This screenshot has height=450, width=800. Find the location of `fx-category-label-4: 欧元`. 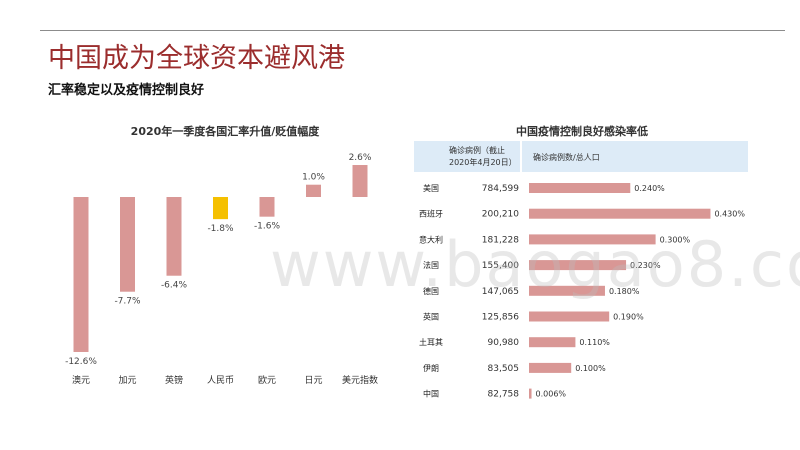

fx-category-label-4: 欧元 is located at coordinates (267, 380).